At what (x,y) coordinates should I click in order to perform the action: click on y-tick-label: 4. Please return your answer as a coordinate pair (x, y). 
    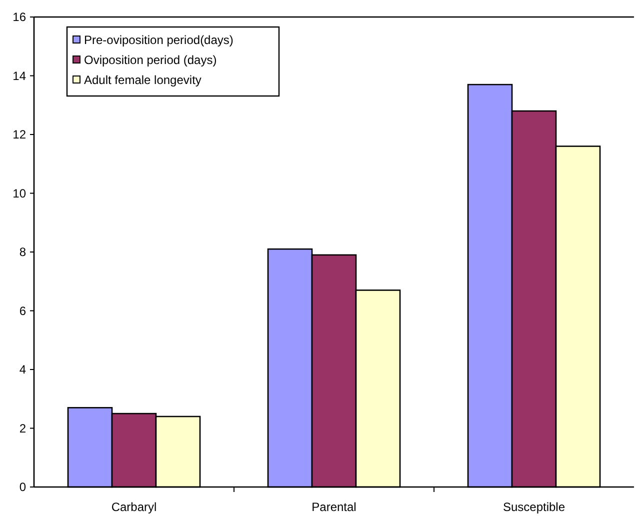
    Looking at the image, I should click on (22, 369).